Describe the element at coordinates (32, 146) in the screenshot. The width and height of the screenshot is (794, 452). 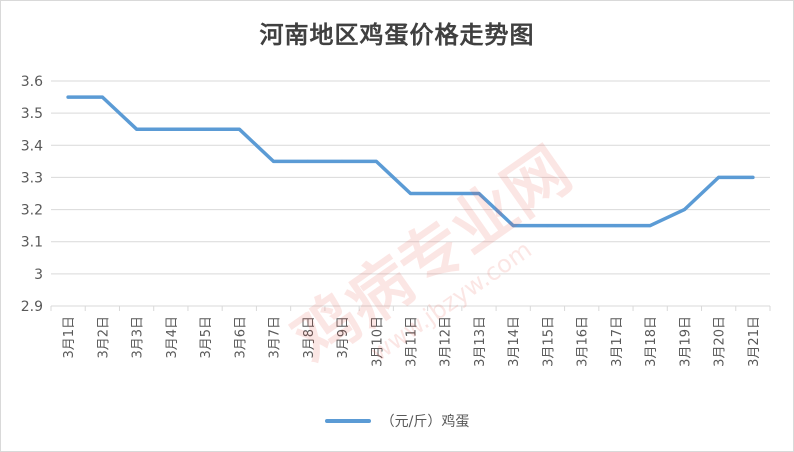
I see `y-tick-label: 3.4` at that location.